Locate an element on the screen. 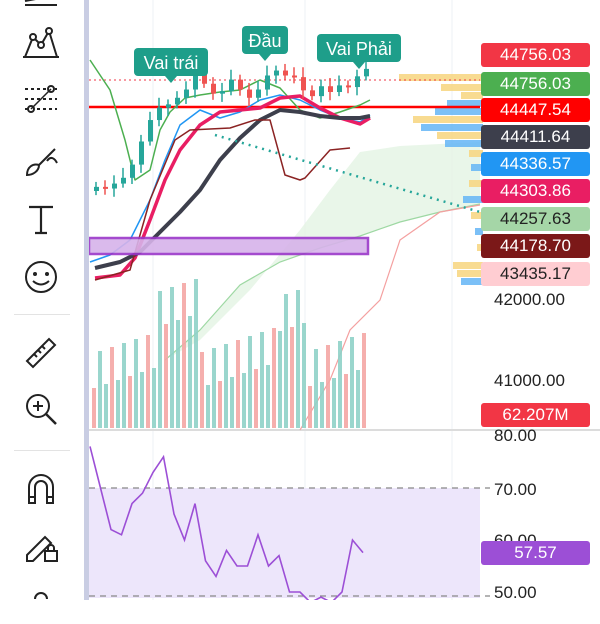 The width and height of the screenshot is (600, 624). price-tick-42000: 42000.00 is located at coordinates (529, 299).